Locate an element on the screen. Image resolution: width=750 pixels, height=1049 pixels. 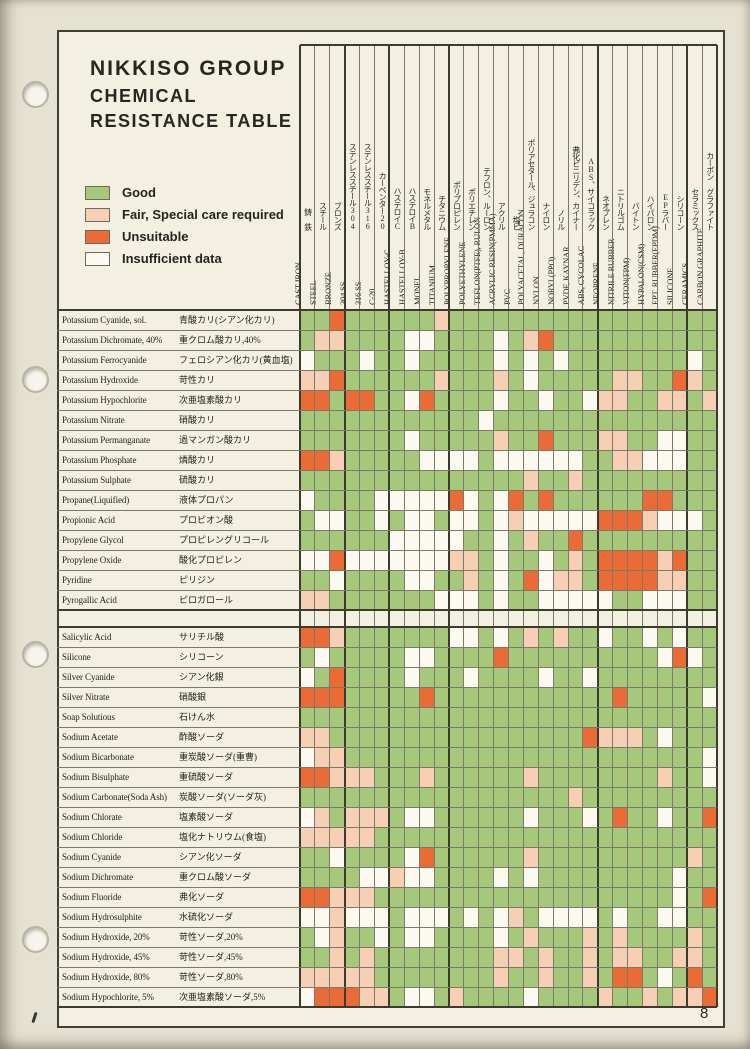
row-label-en: Sodium Hypochlorite, 5% is located at coordinates (108, 997).